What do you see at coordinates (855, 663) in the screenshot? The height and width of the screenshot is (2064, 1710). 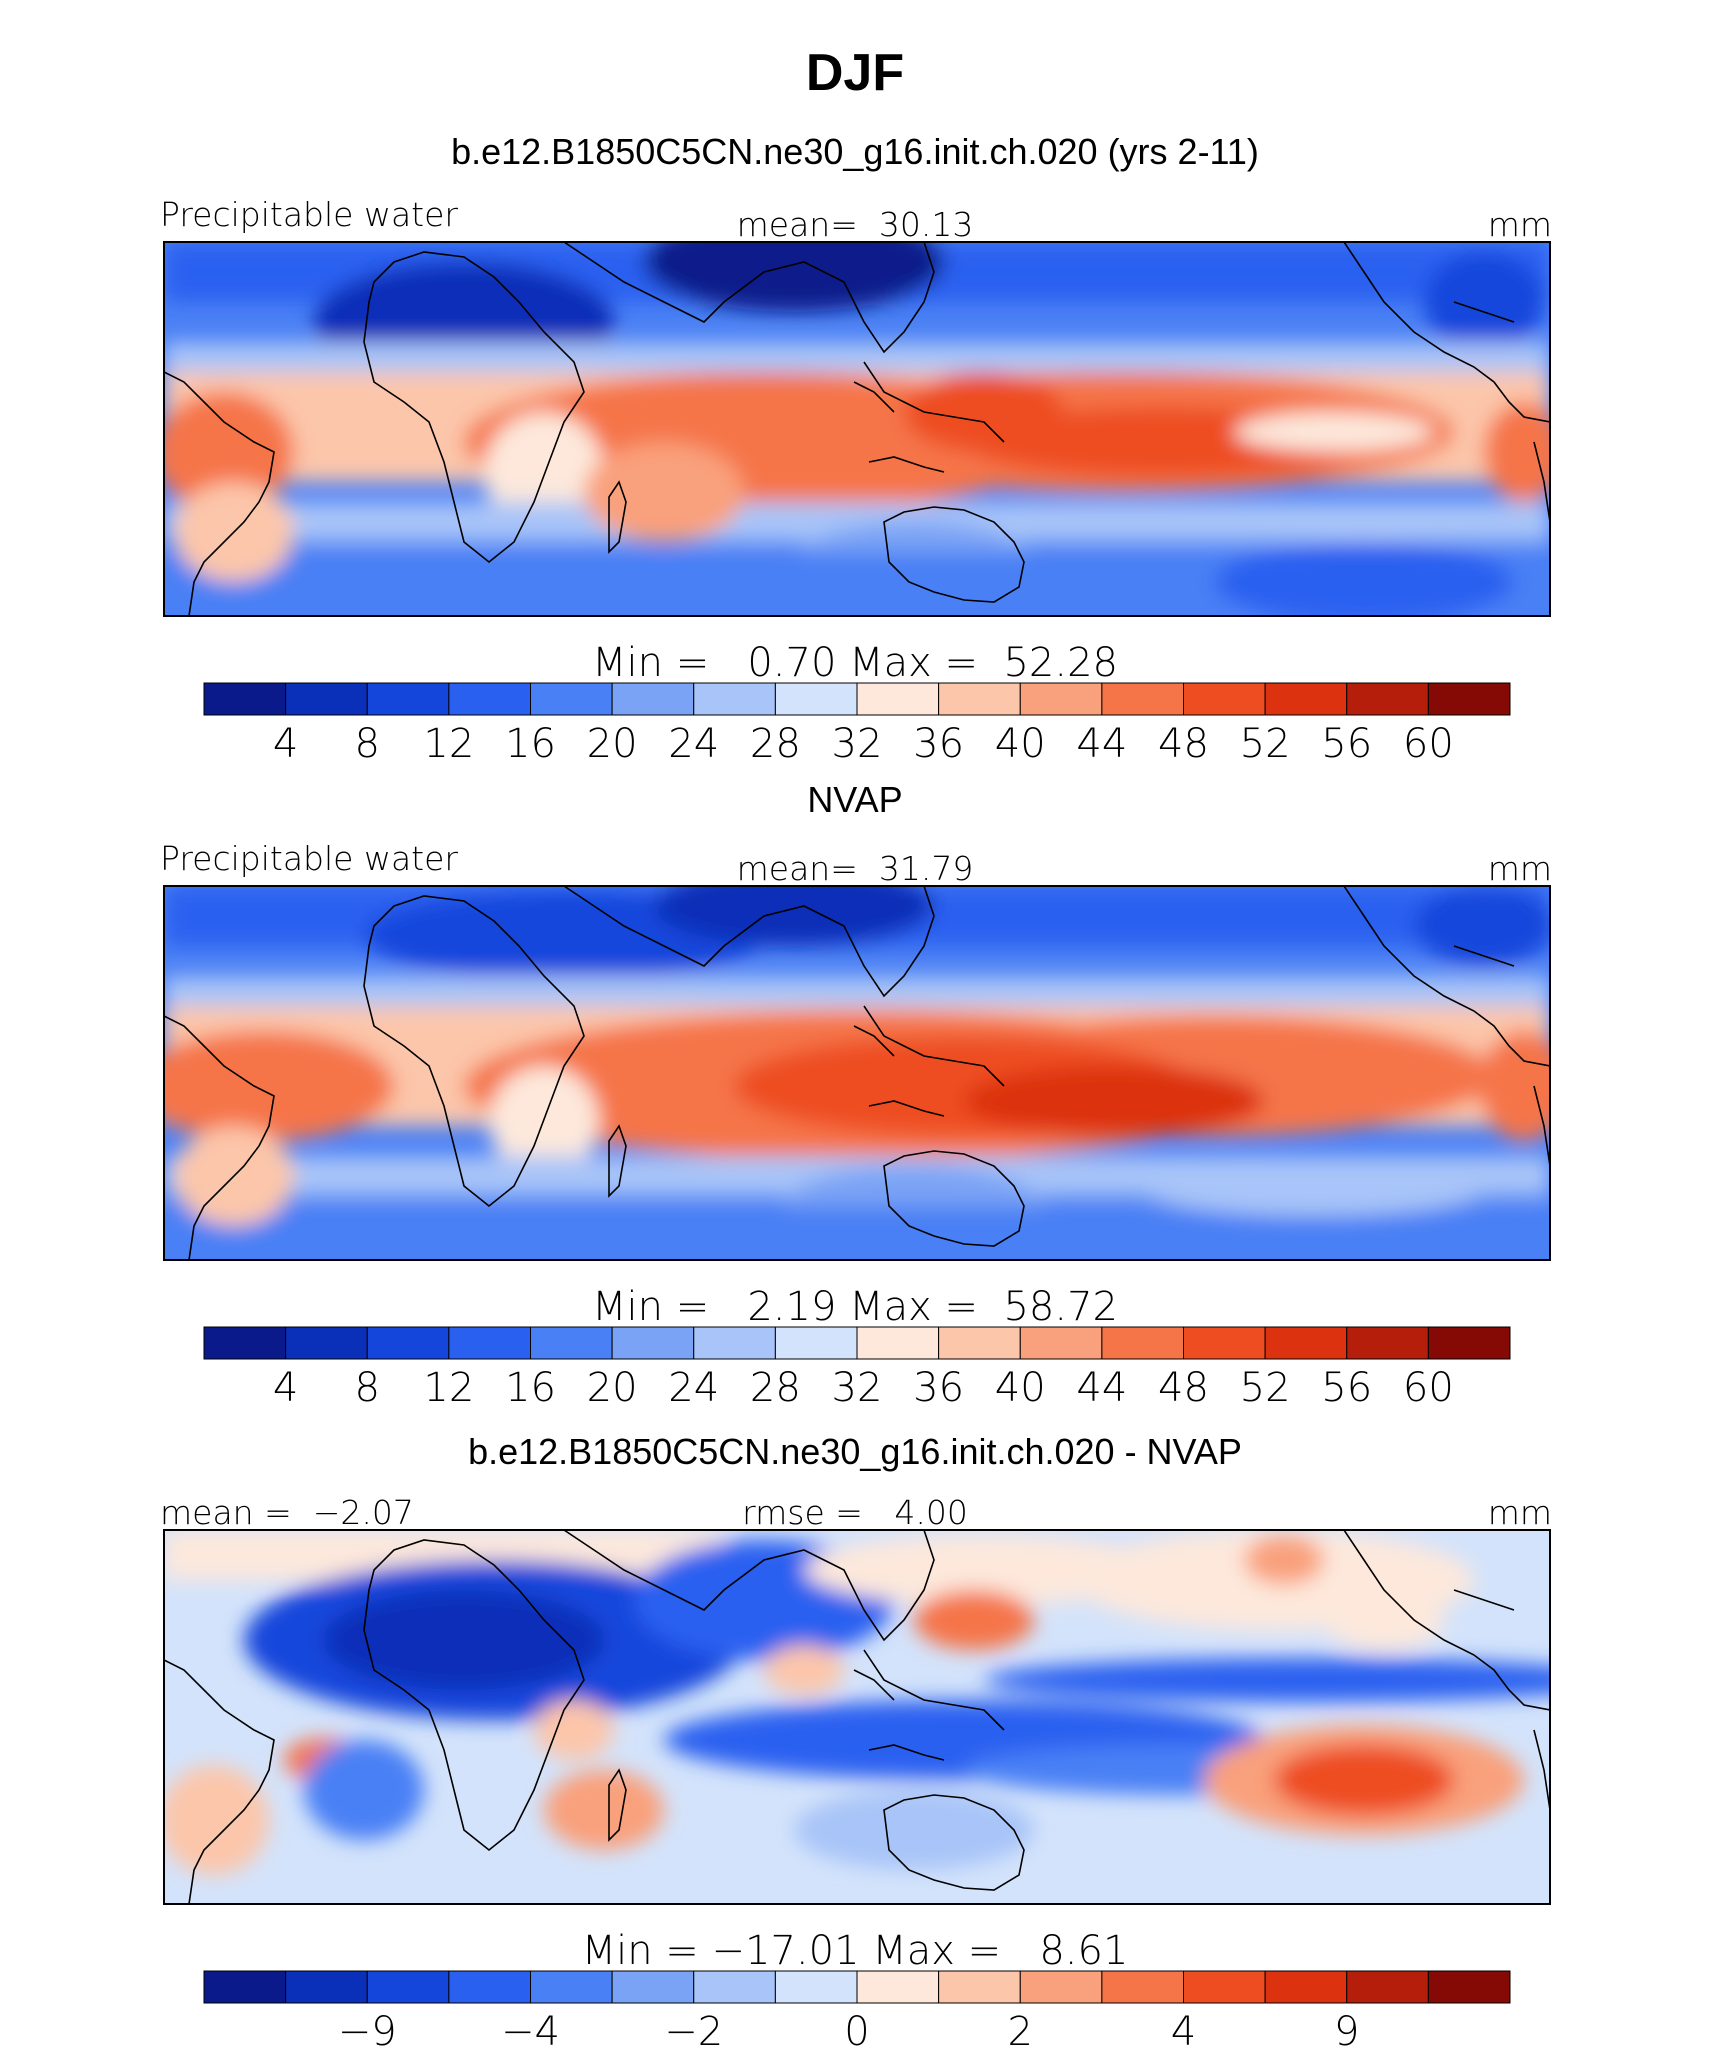 I see `panel-1-stats: Min = 0.70 Max = 52.28` at bounding box center [855, 663].